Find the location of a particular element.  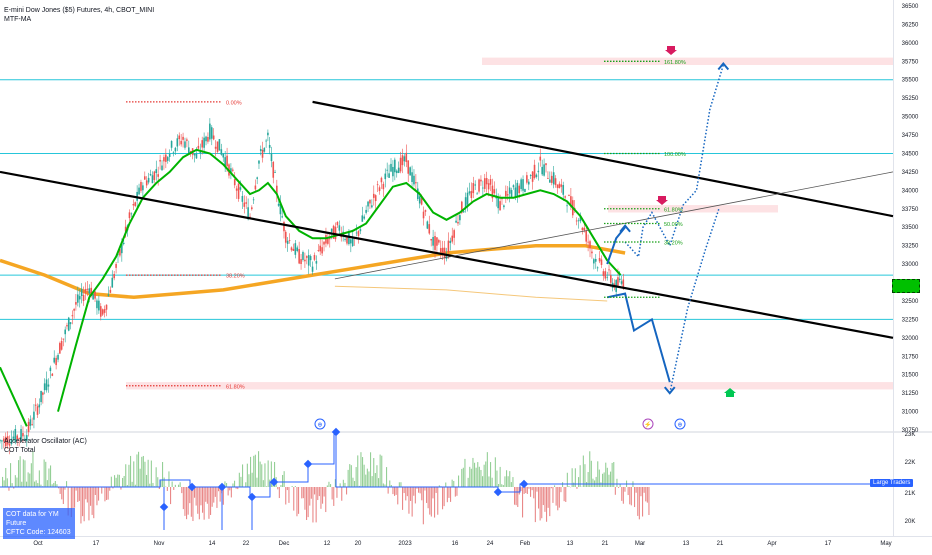

fib-label-f618: 61.80% is located at coordinates (235, 387).